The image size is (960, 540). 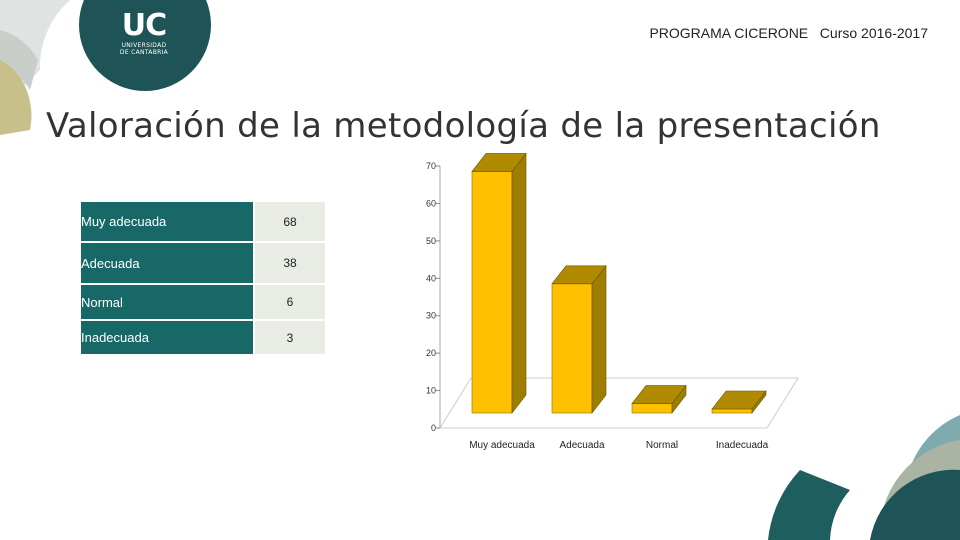 I want to click on logo-line1: UNIVERSIDAD, so click(x=144, y=45).